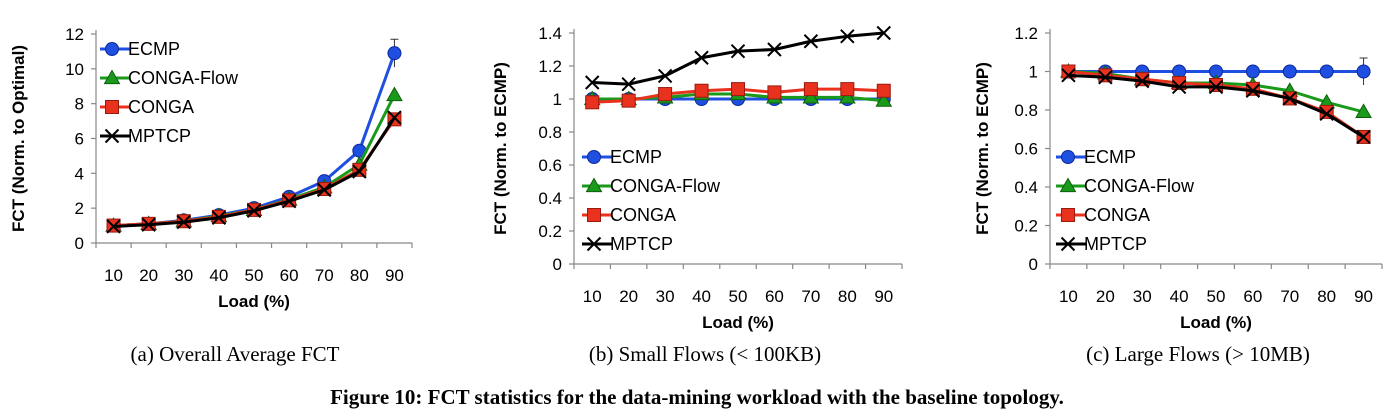 The height and width of the screenshot is (418, 1394). Describe the element at coordinates (183, 78) in the screenshot. I see `legend-label: CONGA-Flow` at that location.